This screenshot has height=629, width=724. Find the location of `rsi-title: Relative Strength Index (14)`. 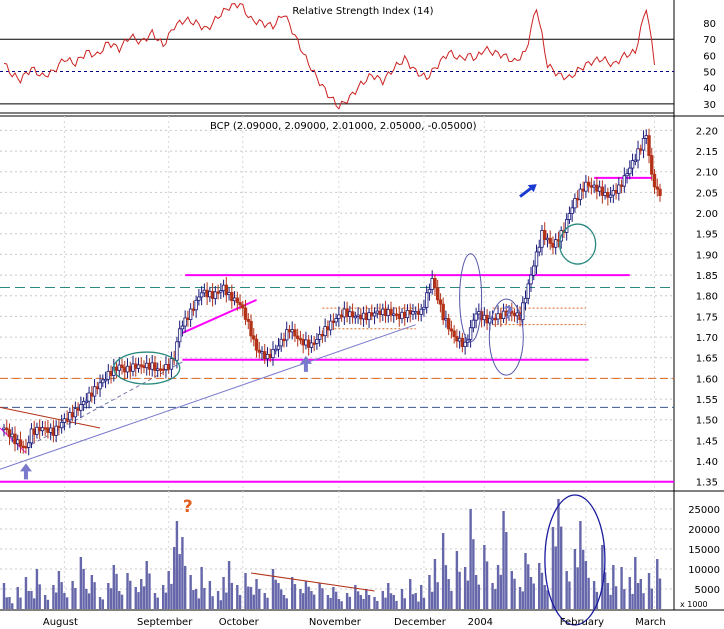

rsi-title: Relative Strength Index (14) is located at coordinates (362, 11).